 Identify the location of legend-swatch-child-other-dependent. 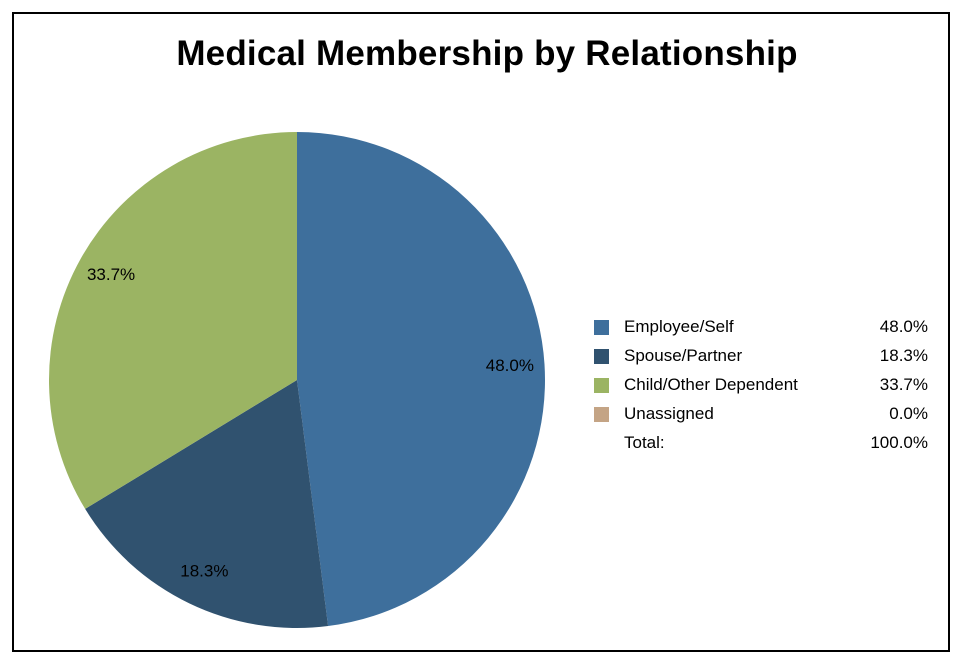
(601, 385).